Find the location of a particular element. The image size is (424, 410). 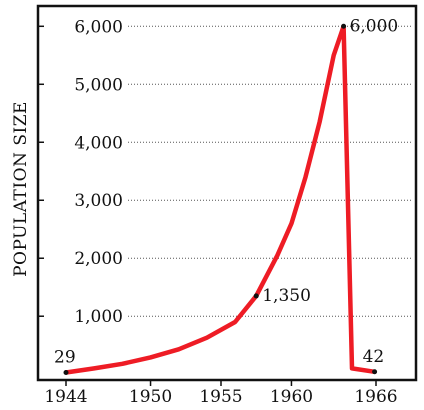

x-tick-label: 1955 is located at coordinates (220, 397).